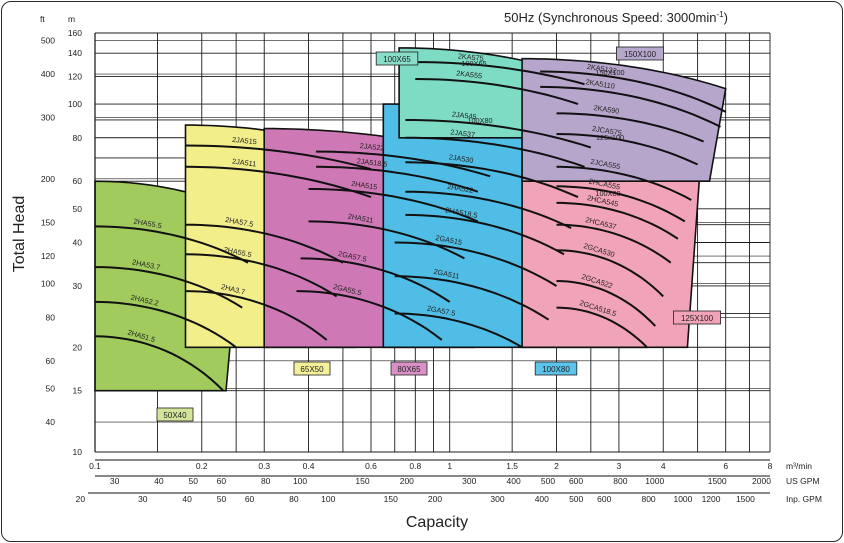 Image resolution: width=844 pixels, height=543 pixels. Describe the element at coordinates (194, 481) in the screenshot. I see `x-tick-usgpm: 50` at that location.